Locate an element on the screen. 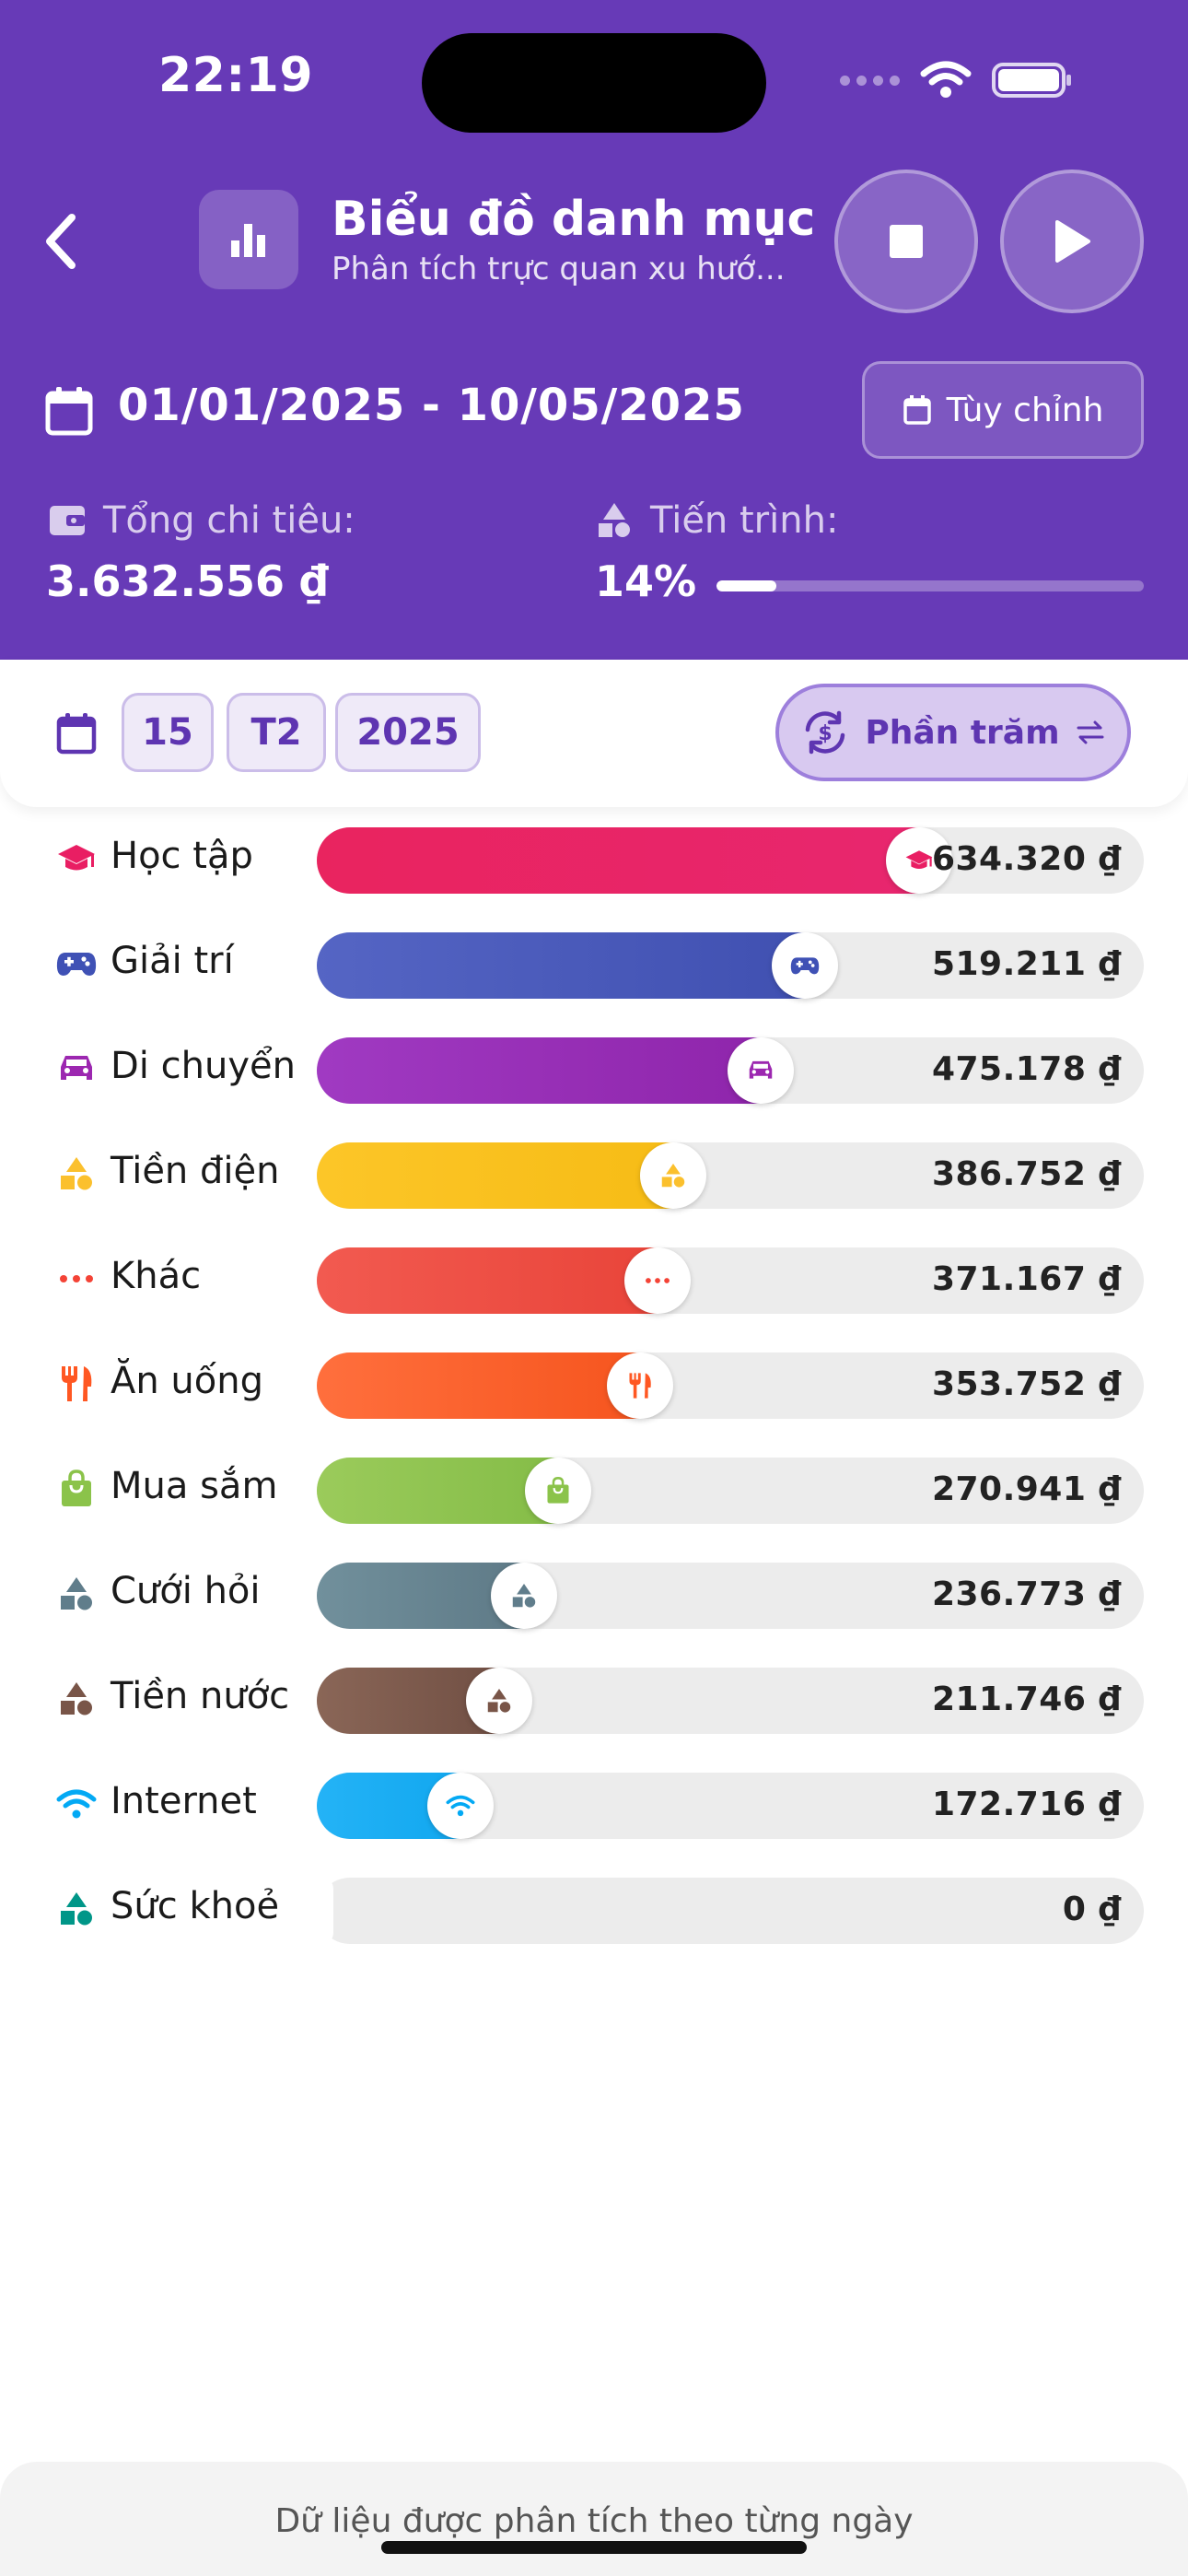 This screenshot has width=1188, height=2576. custom-range-label: Tùy chỉnh is located at coordinates (1025, 410).